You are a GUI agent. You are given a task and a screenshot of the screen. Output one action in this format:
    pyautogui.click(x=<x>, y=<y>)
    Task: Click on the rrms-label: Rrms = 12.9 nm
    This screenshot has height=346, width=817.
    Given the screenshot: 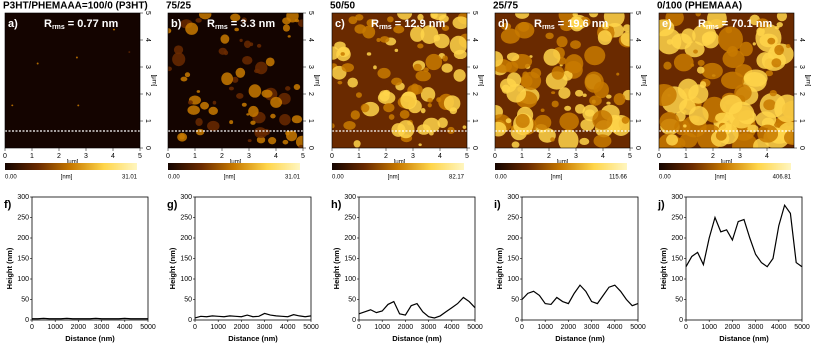 What is the action you would take?
    pyautogui.click(x=408, y=24)
    